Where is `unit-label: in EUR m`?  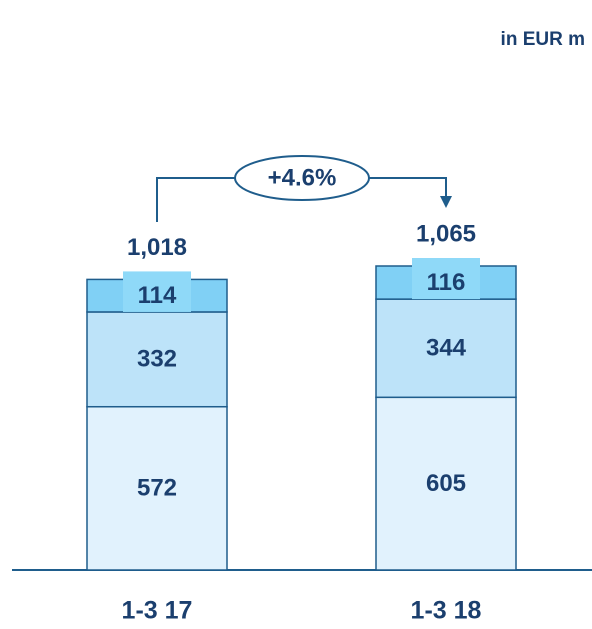
unit-label: in EUR m is located at coordinates (543, 39).